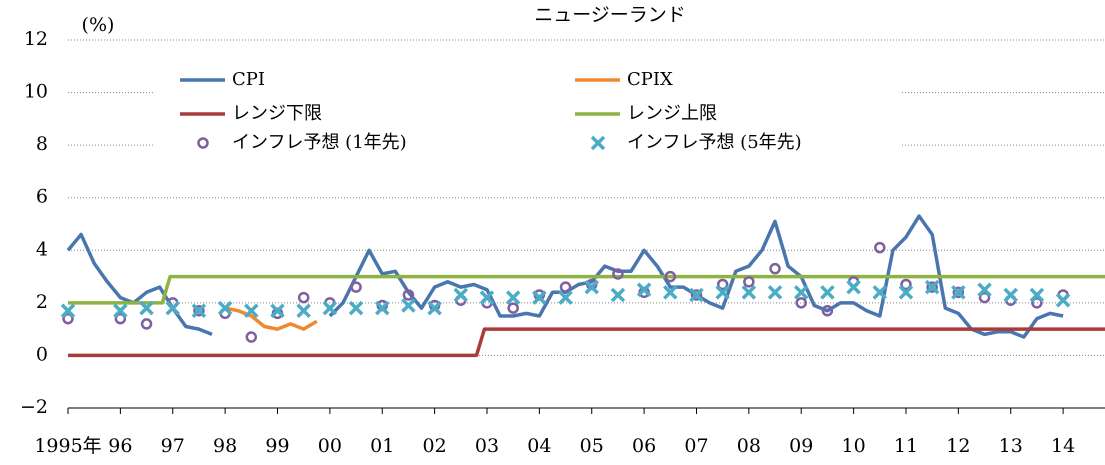 This screenshot has height=465, width=1105. I want to click on chart-title: ニュージーランド, so click(610, 15).